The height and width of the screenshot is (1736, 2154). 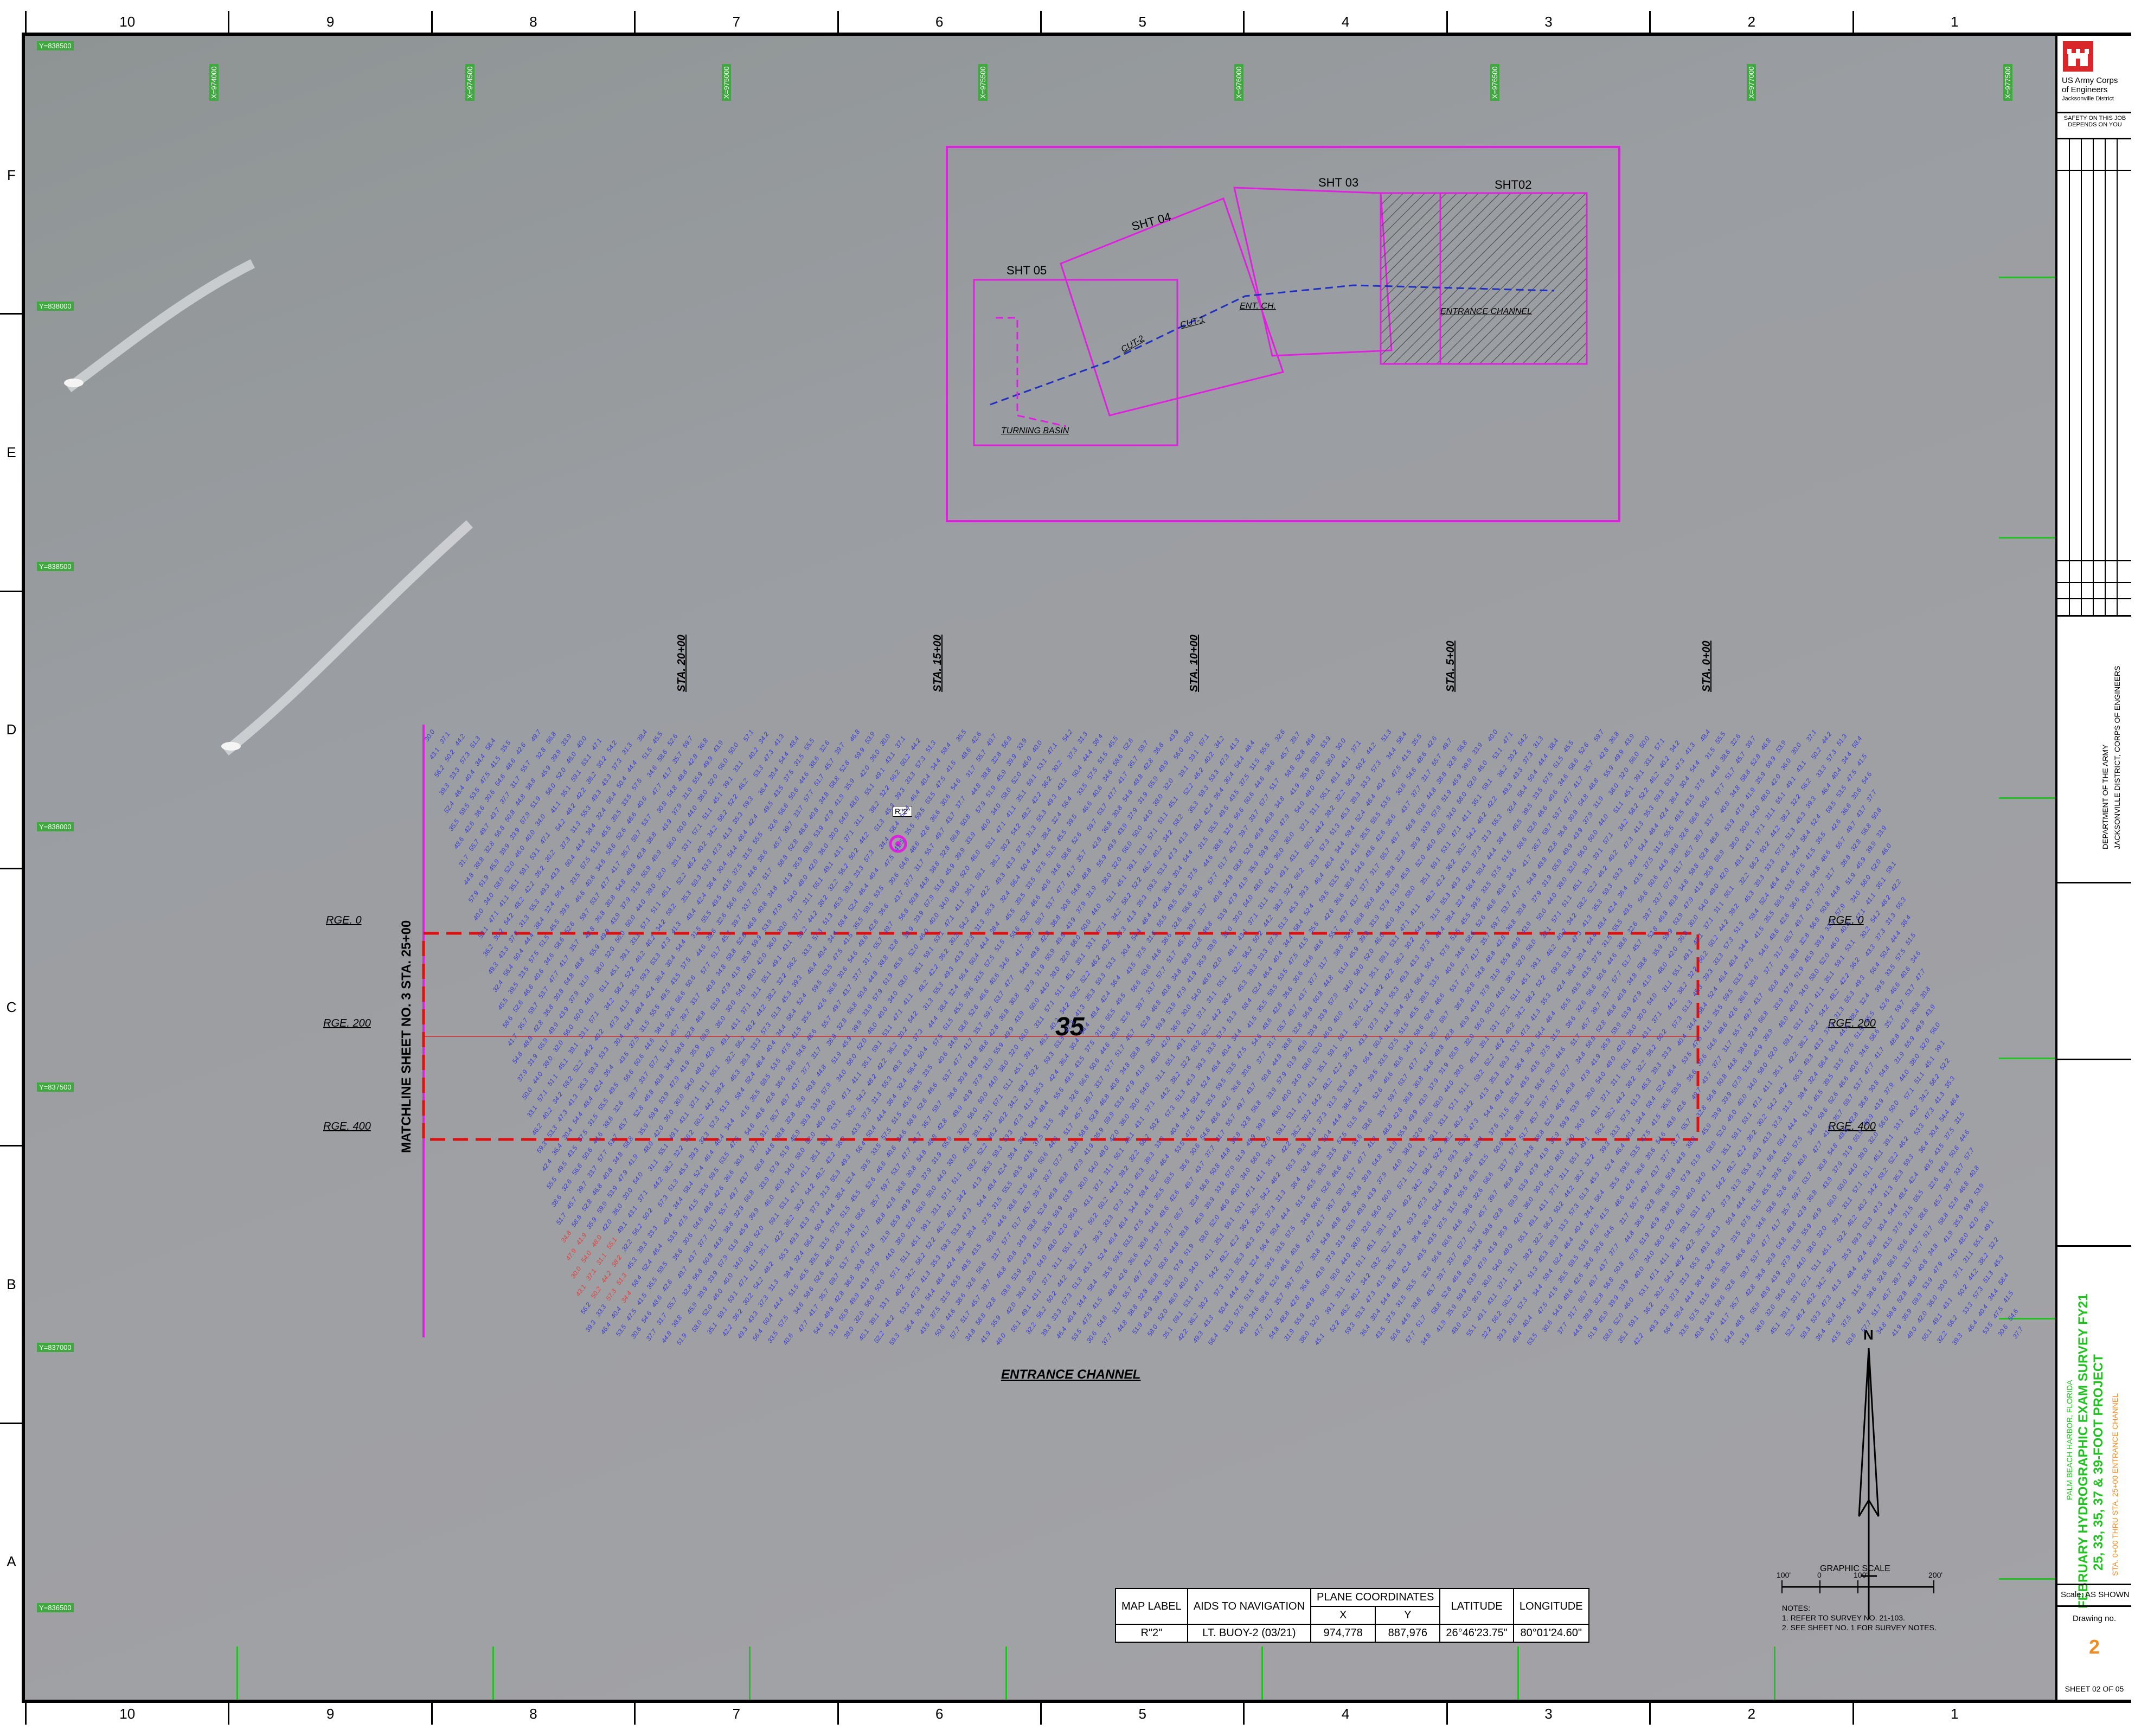 What do you see at coordinates (1859, 1608) in the screenshot?
I see `notes-title: NOTES:` at bounding box center [1859, 1608].